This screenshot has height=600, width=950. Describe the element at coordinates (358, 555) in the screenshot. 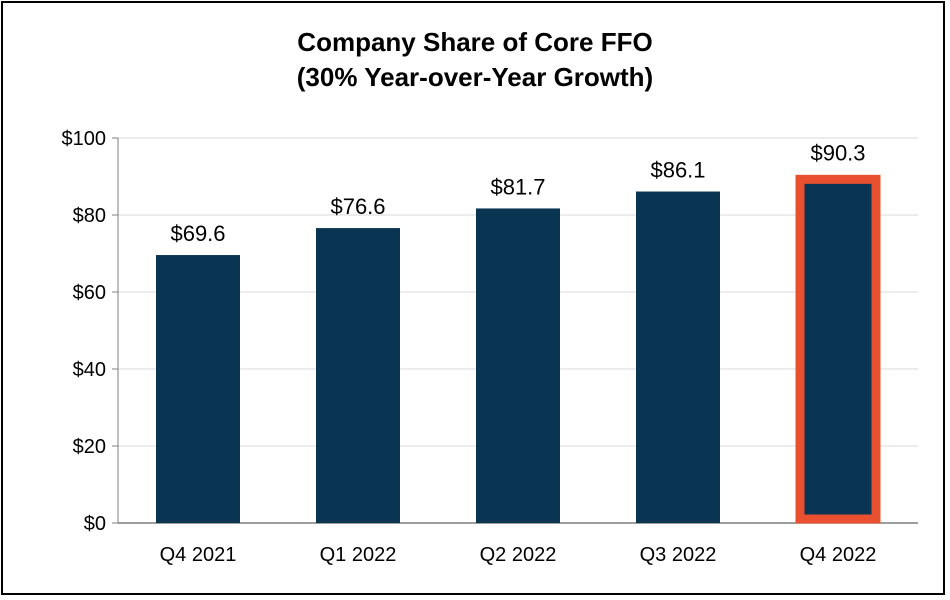

I see `x-tick-label: Q1 2022` at that location.